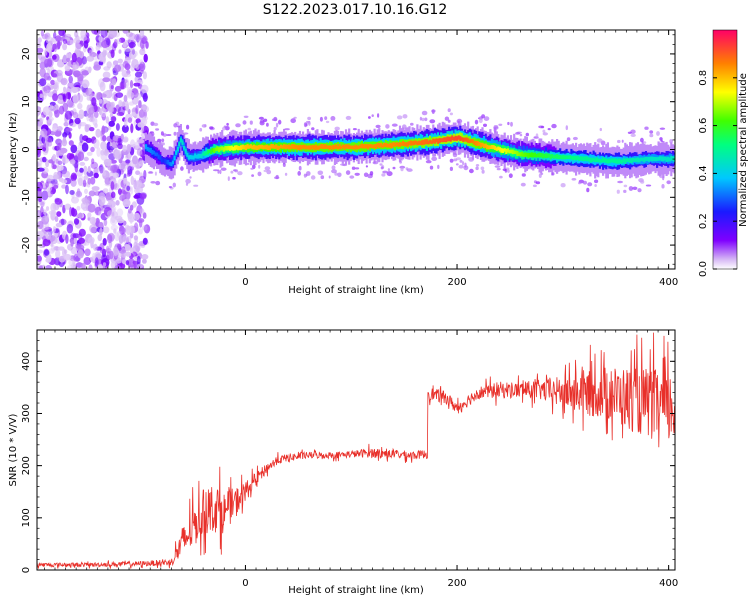 This screenshot has height=600, width=750. I want to click on colorbar-label: Normalized spectral amplitude, so click(743, 150).